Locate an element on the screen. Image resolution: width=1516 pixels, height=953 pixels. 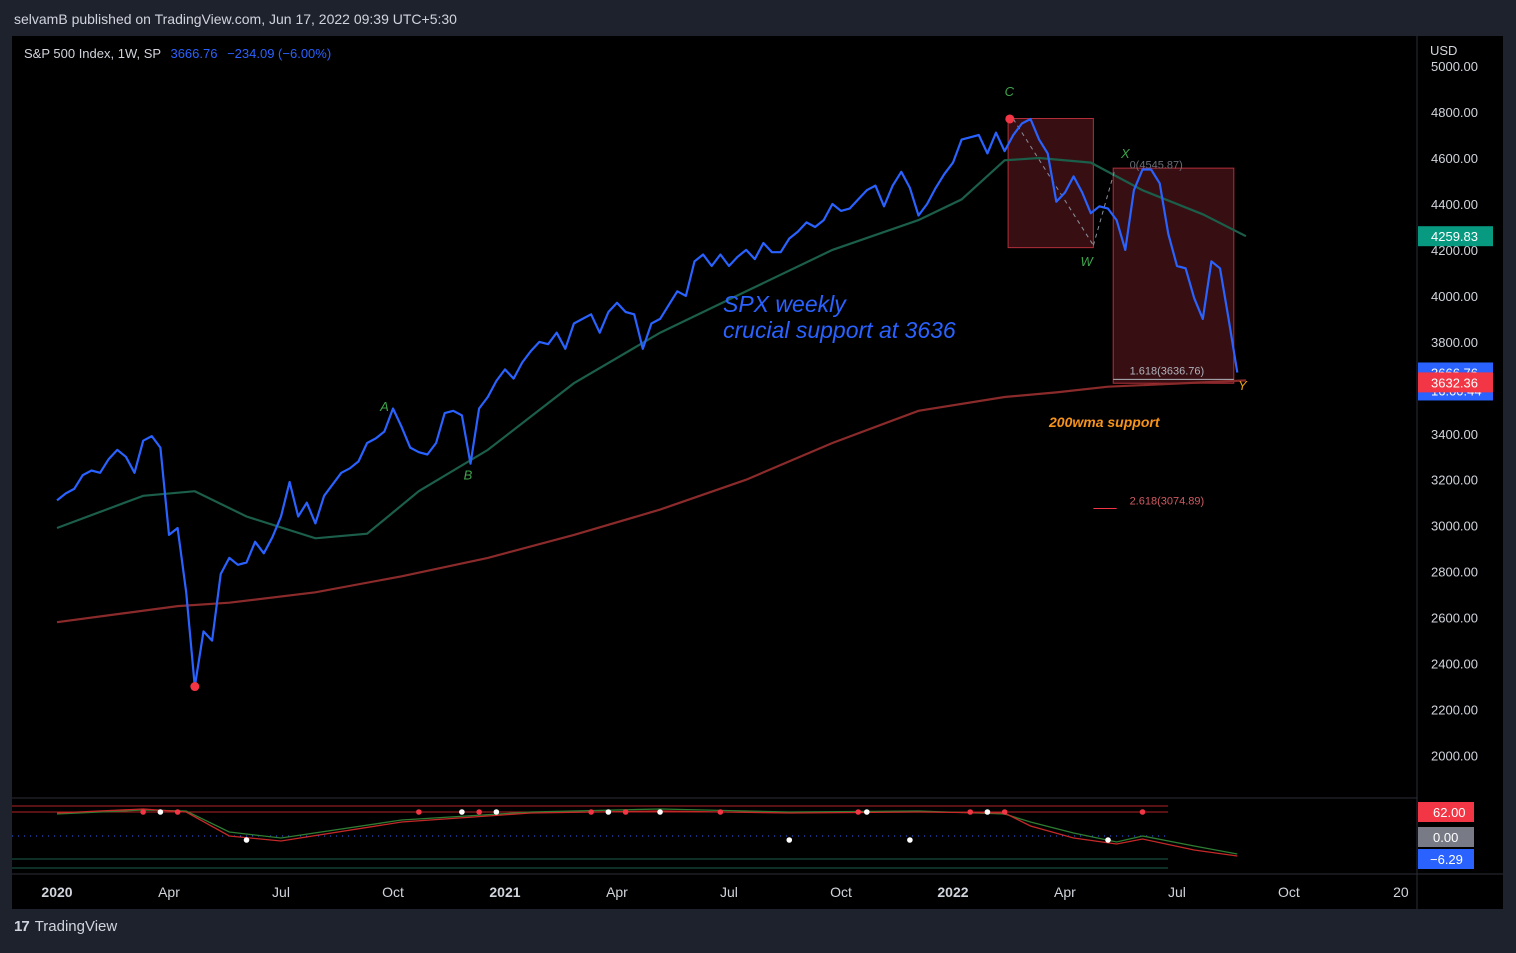
note-line-1: SPX weekly is located at coordinates (785, 304).